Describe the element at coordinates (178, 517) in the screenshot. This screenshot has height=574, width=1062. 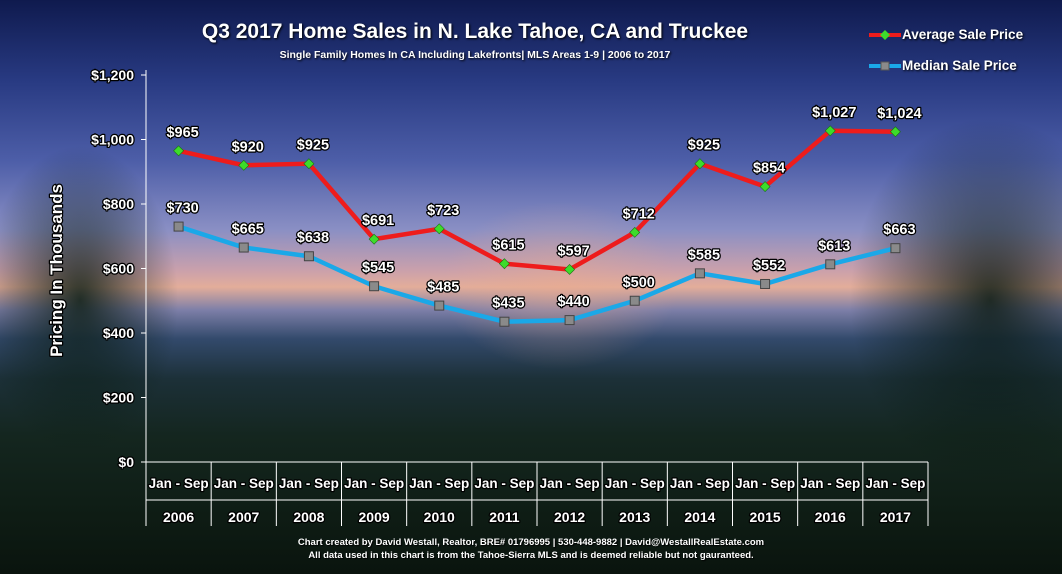
I see `x-tick-label: 2006` at that location.